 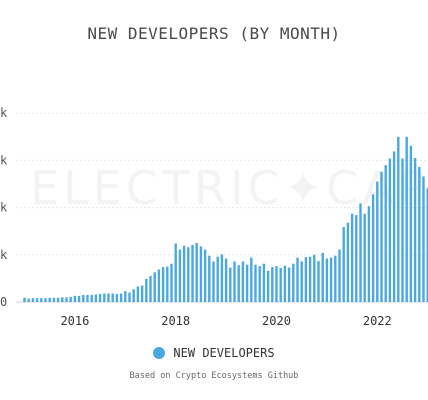 What do you see at coordinates (276, 321) in the screenshot?
I see `x-tick-label: 2020` at bounding box center [276, 321].